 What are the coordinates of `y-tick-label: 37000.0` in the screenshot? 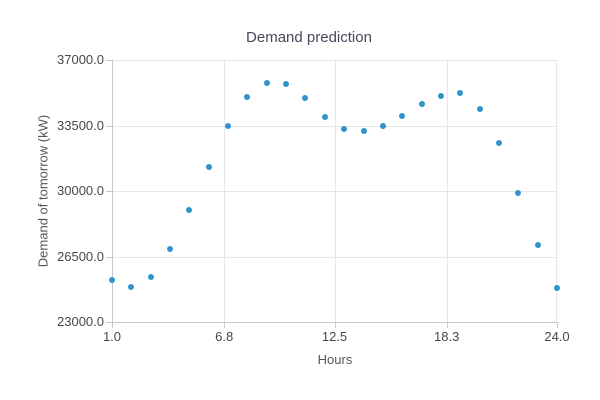 It's located at (80, 59).